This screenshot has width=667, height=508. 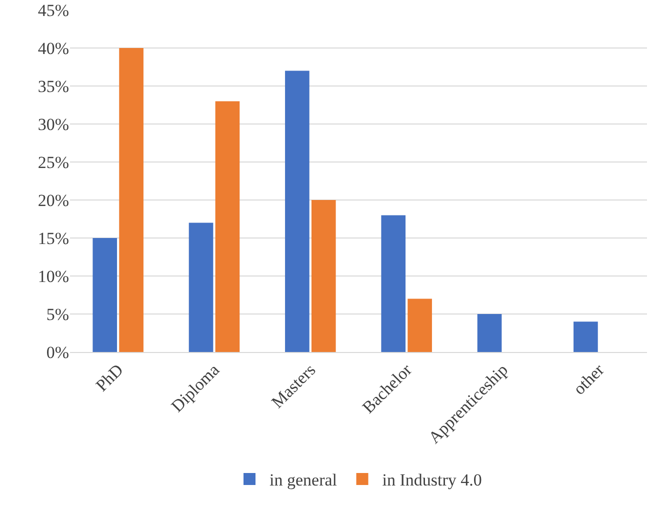 What do you see at coordinates (53, 124) in the screenshot?
I see `y-tick-label: 30%` at bounding box center [53, 124].